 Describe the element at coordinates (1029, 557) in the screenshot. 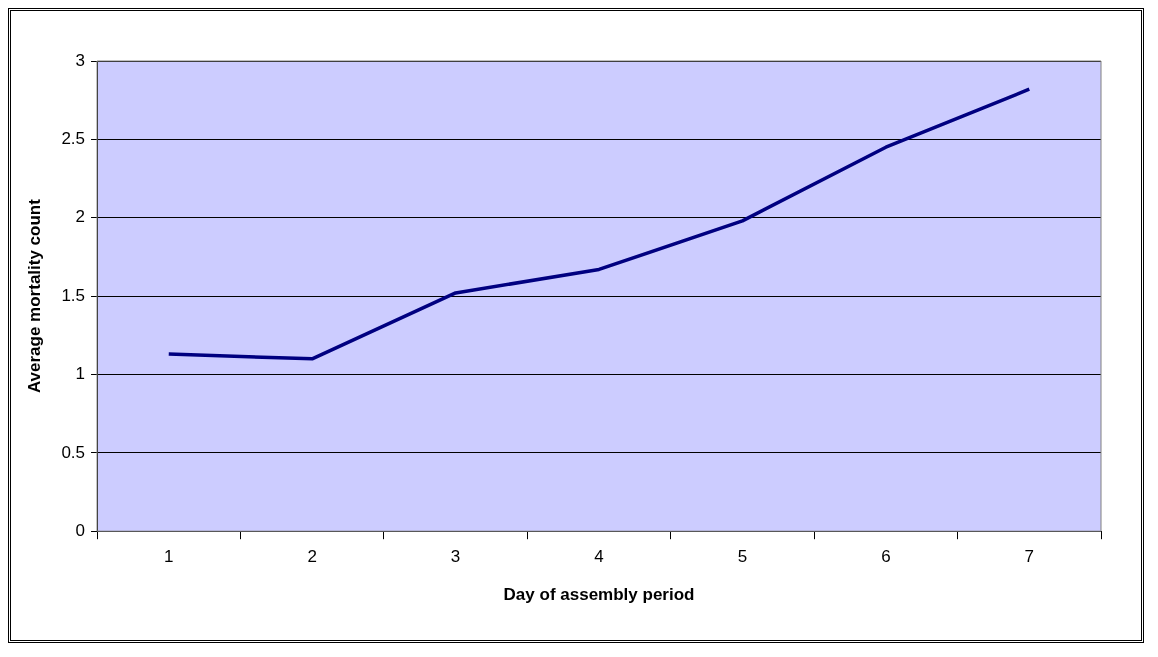

I see `x-tick-label: 7` at that location.